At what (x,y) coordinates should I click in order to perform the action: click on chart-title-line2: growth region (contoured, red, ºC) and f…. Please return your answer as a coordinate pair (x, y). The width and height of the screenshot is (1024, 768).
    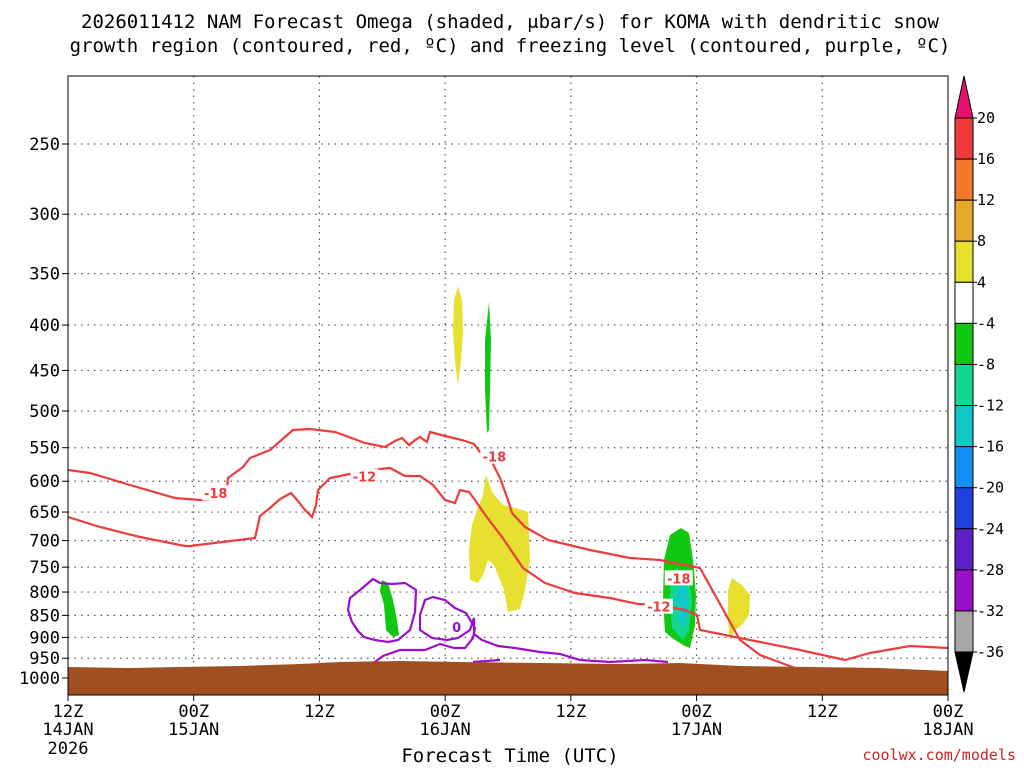
    Looking at the image, I should click on (510, 46).